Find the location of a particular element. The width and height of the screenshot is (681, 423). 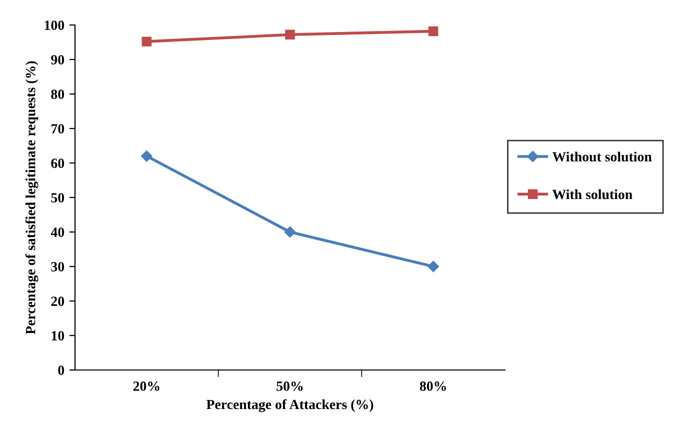

x-tick-label: 20% is located at coordinates (146, 386).